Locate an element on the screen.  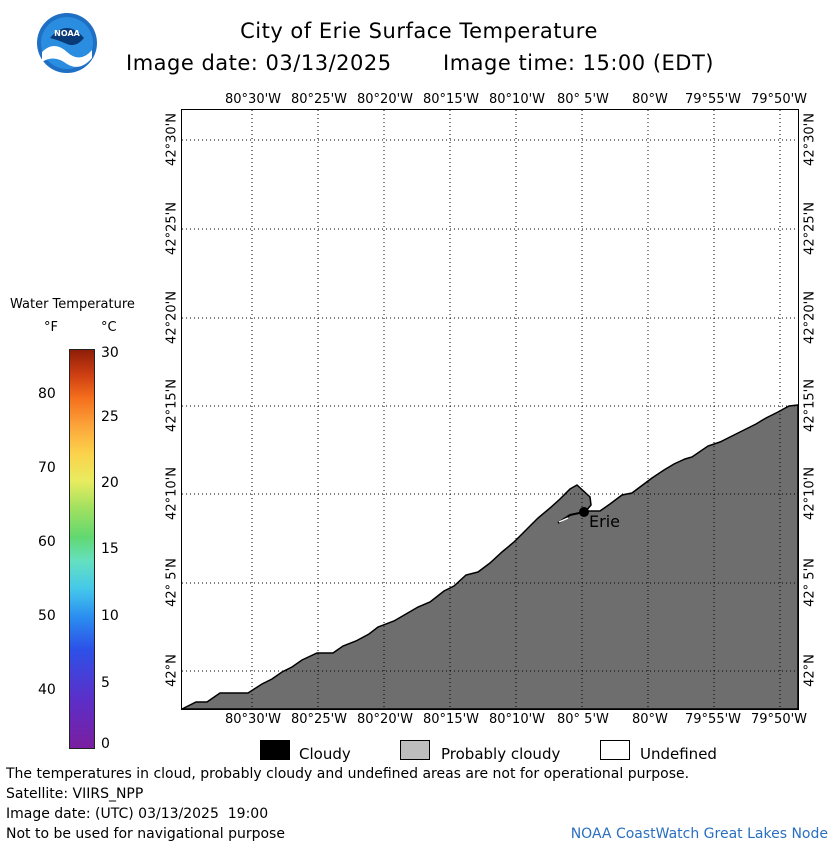
f-tick-80: 80 is located at coordinates (47, 394).